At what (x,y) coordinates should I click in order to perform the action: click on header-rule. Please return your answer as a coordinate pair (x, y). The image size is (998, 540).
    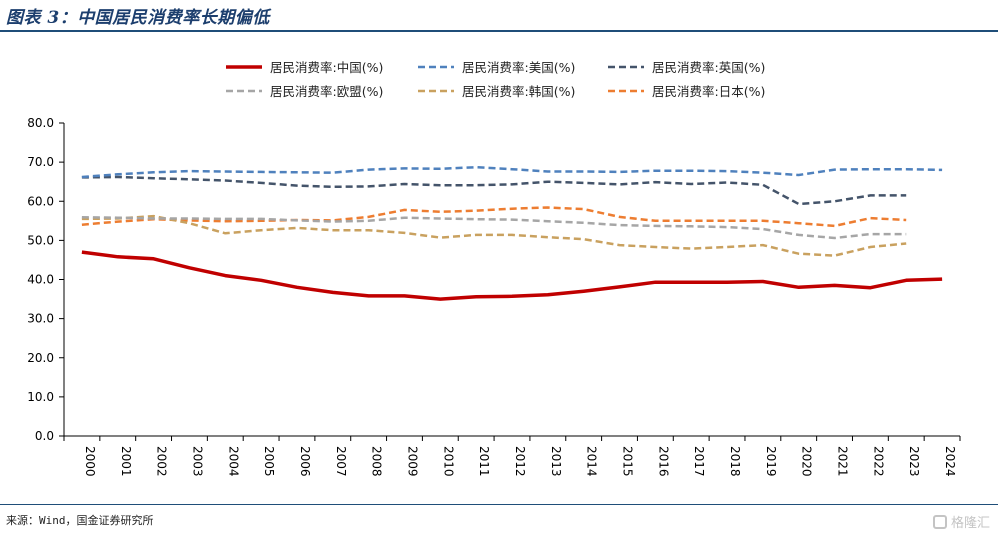
    Looking at the image, I should click on (499, 31).